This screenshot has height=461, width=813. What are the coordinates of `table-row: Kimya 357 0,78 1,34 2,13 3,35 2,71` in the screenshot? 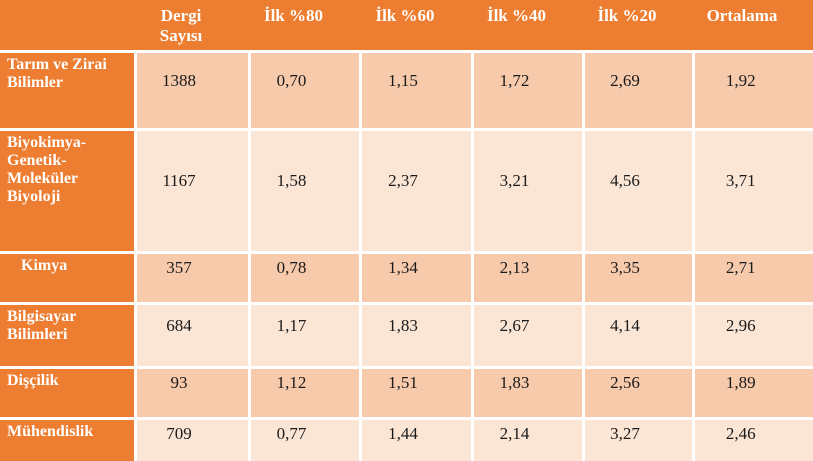 It's located at (406, 278).